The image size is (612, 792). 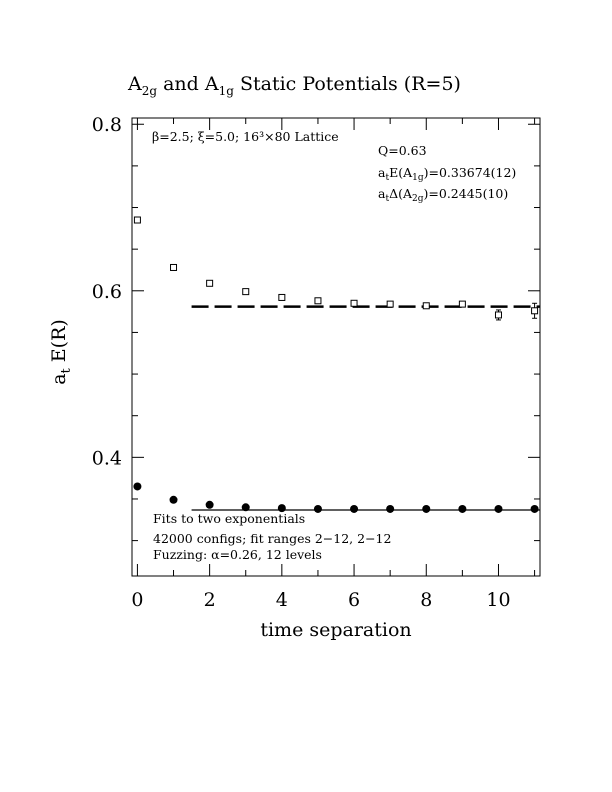 I want to click on x-tick-label: 10, so click(x=498, y=600).